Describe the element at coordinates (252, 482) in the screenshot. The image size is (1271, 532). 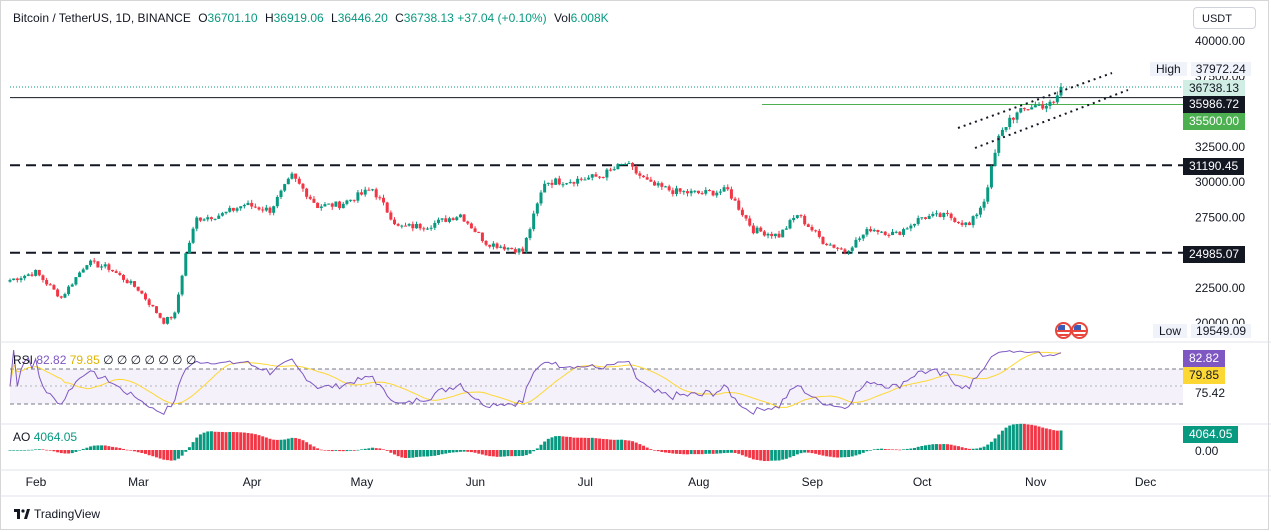
I see `time-tick-label: Apr` at that location.